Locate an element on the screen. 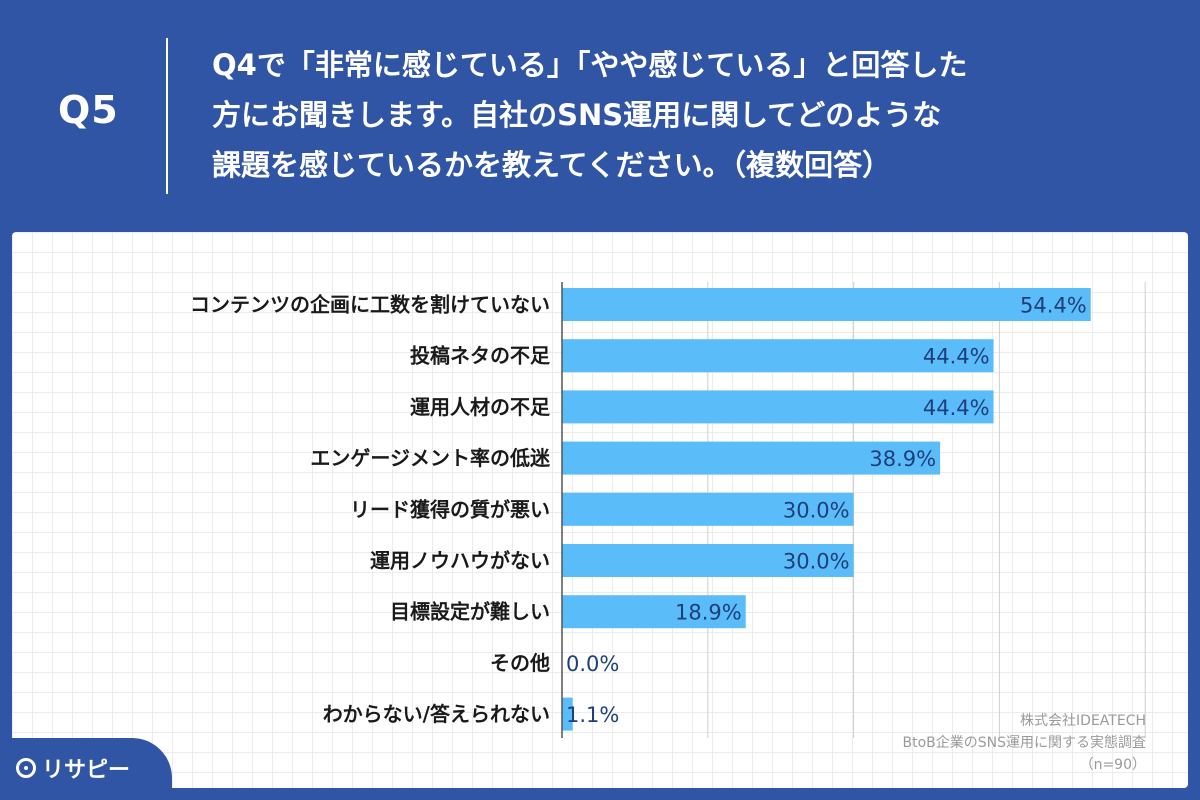 This screenshot has width=1200, height=800. category-label: 投稿ネタの不足 is located at coordinates (480, 356).